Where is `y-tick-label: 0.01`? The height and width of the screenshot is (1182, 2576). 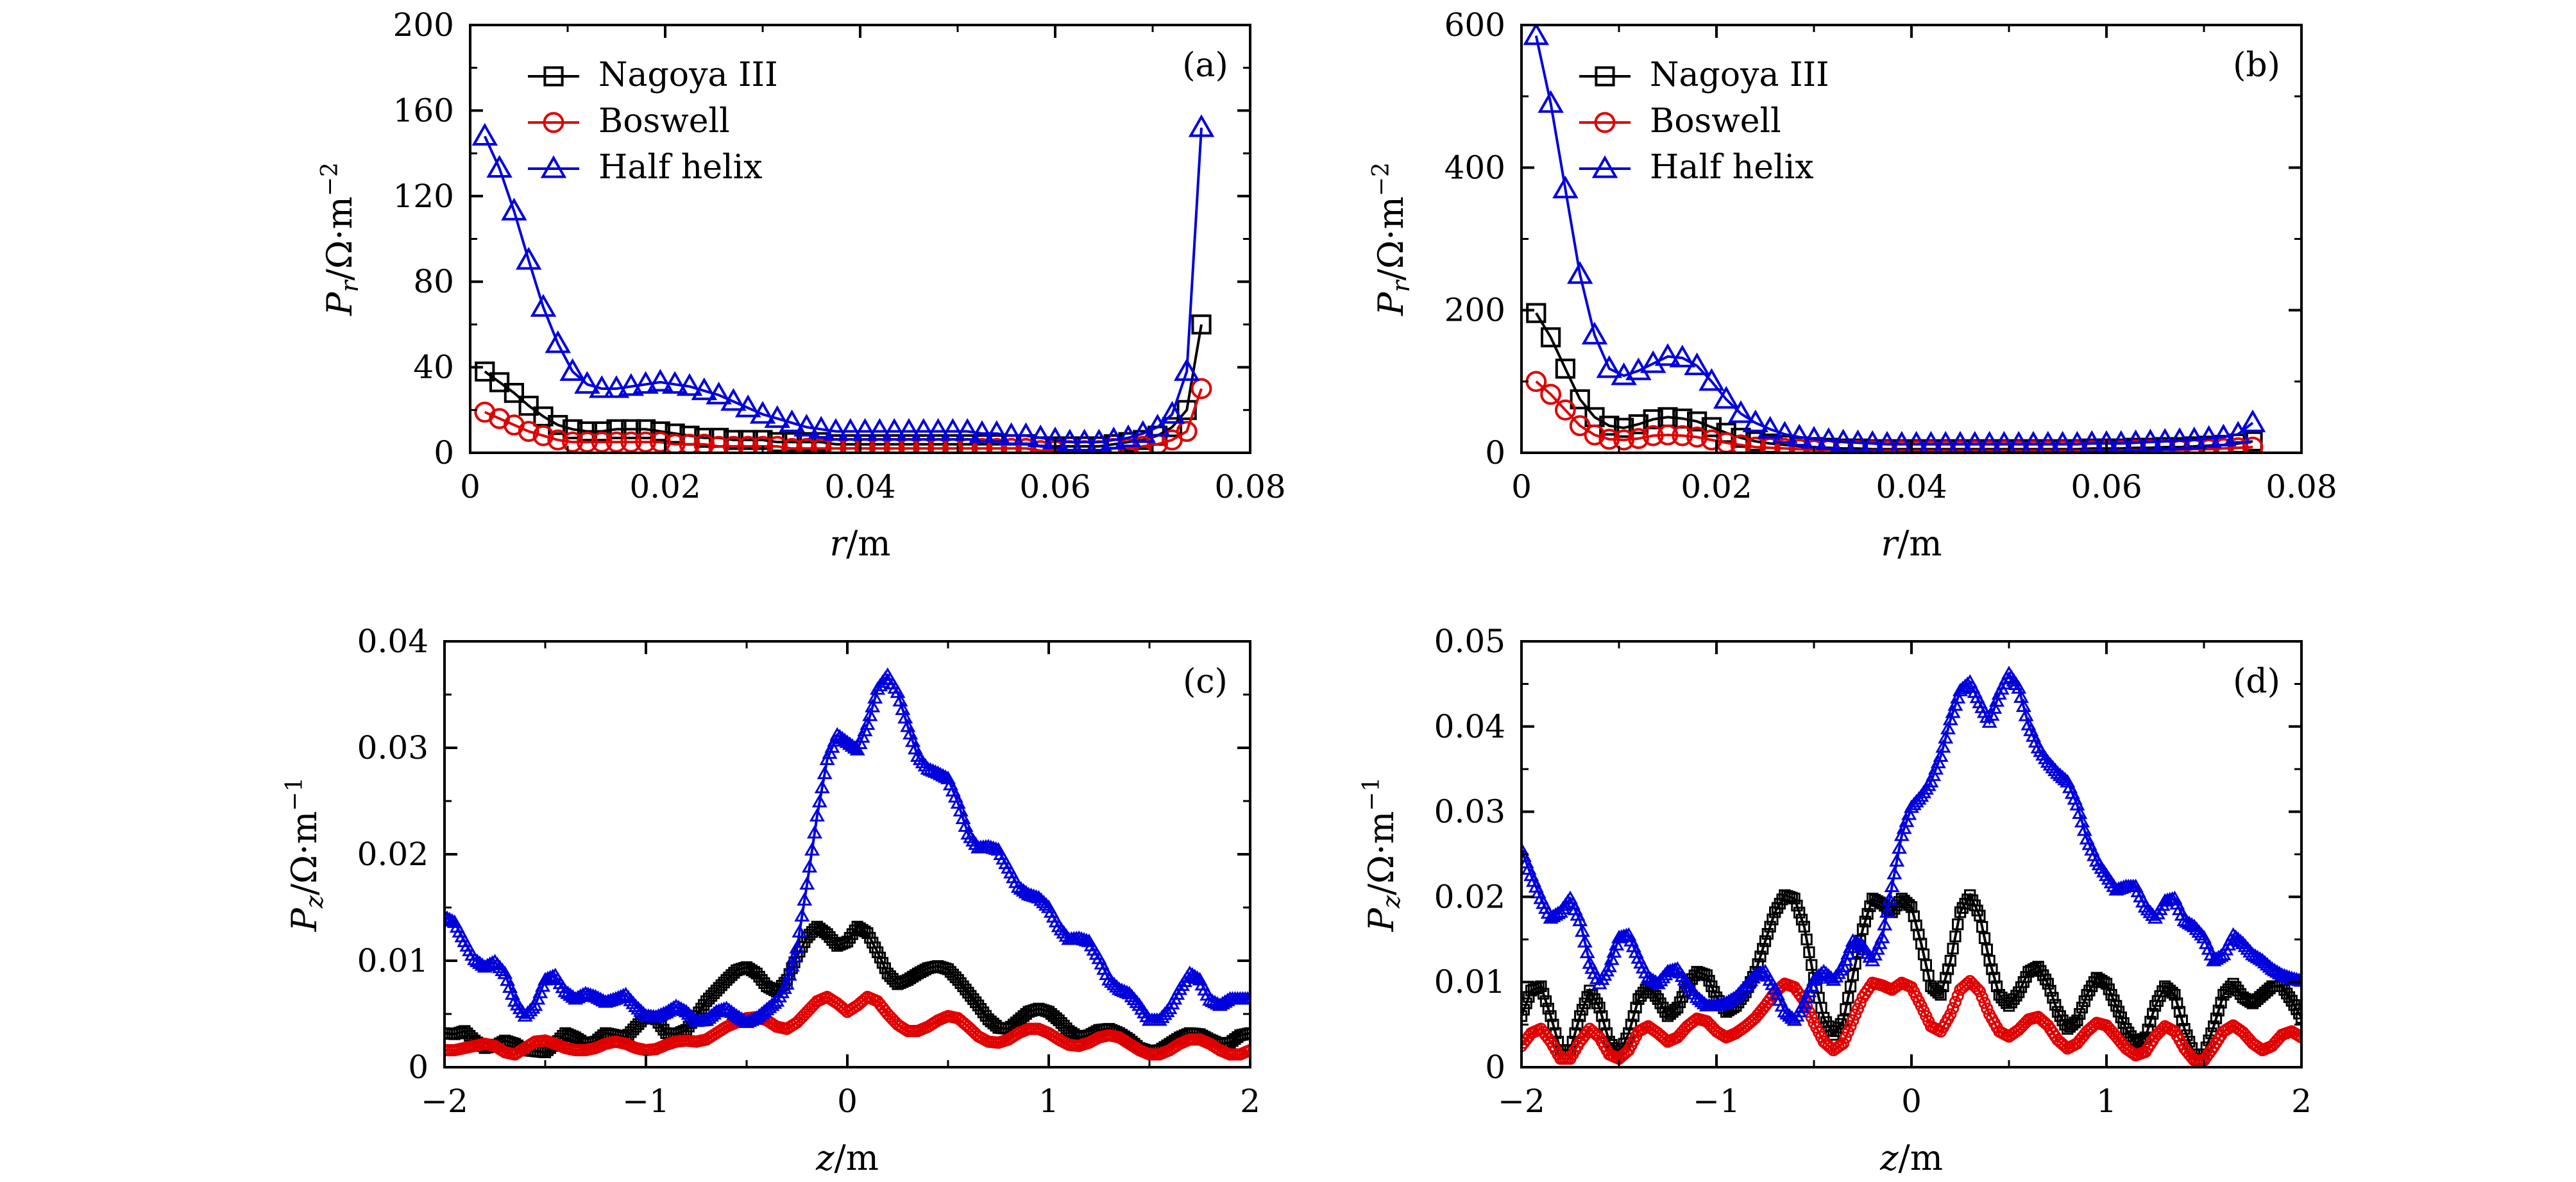 y-tick-label: 0.01 is located at coordinates (392, 960).